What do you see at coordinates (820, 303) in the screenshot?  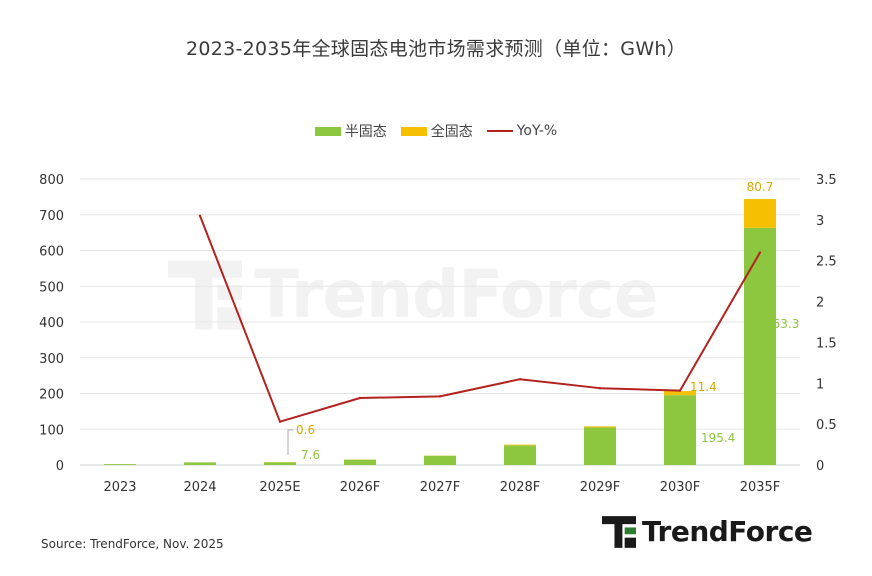 I see `y-right-tick-label: 2` at bounding box center [820, 303].